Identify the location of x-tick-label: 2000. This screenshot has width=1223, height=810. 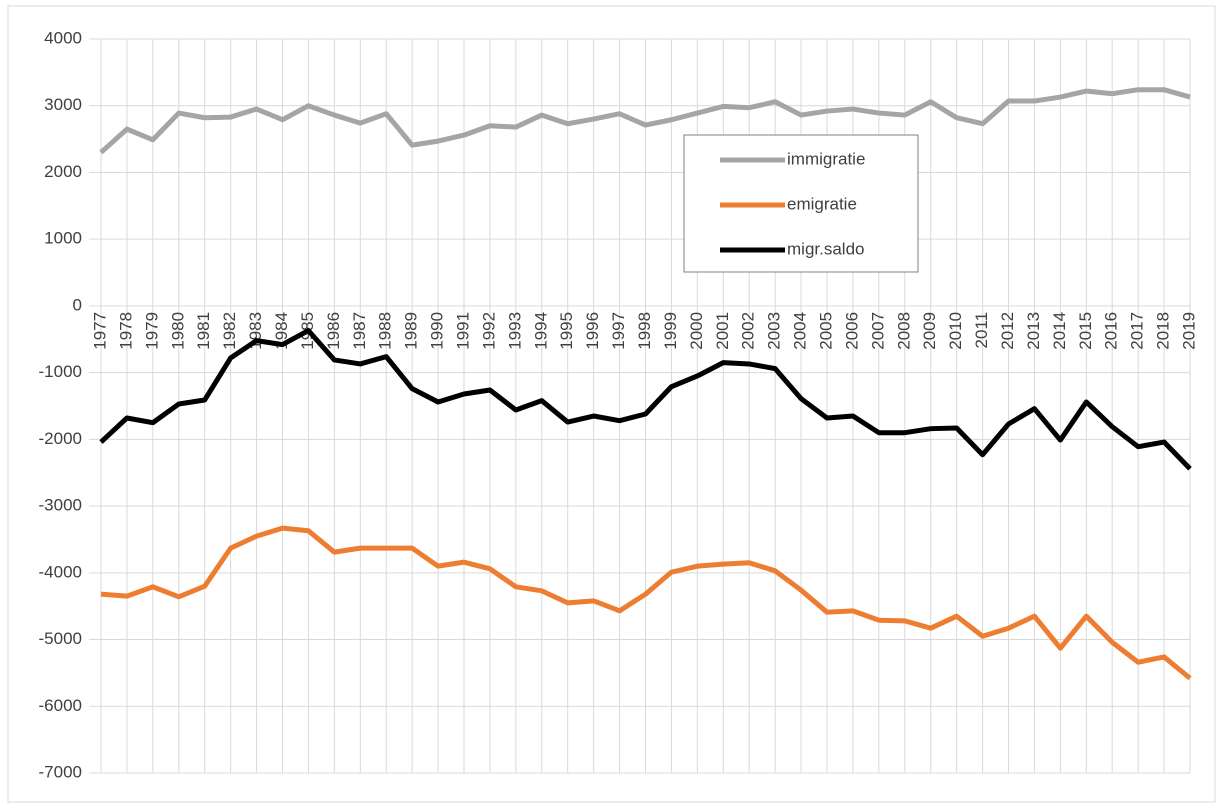
(696, 331).